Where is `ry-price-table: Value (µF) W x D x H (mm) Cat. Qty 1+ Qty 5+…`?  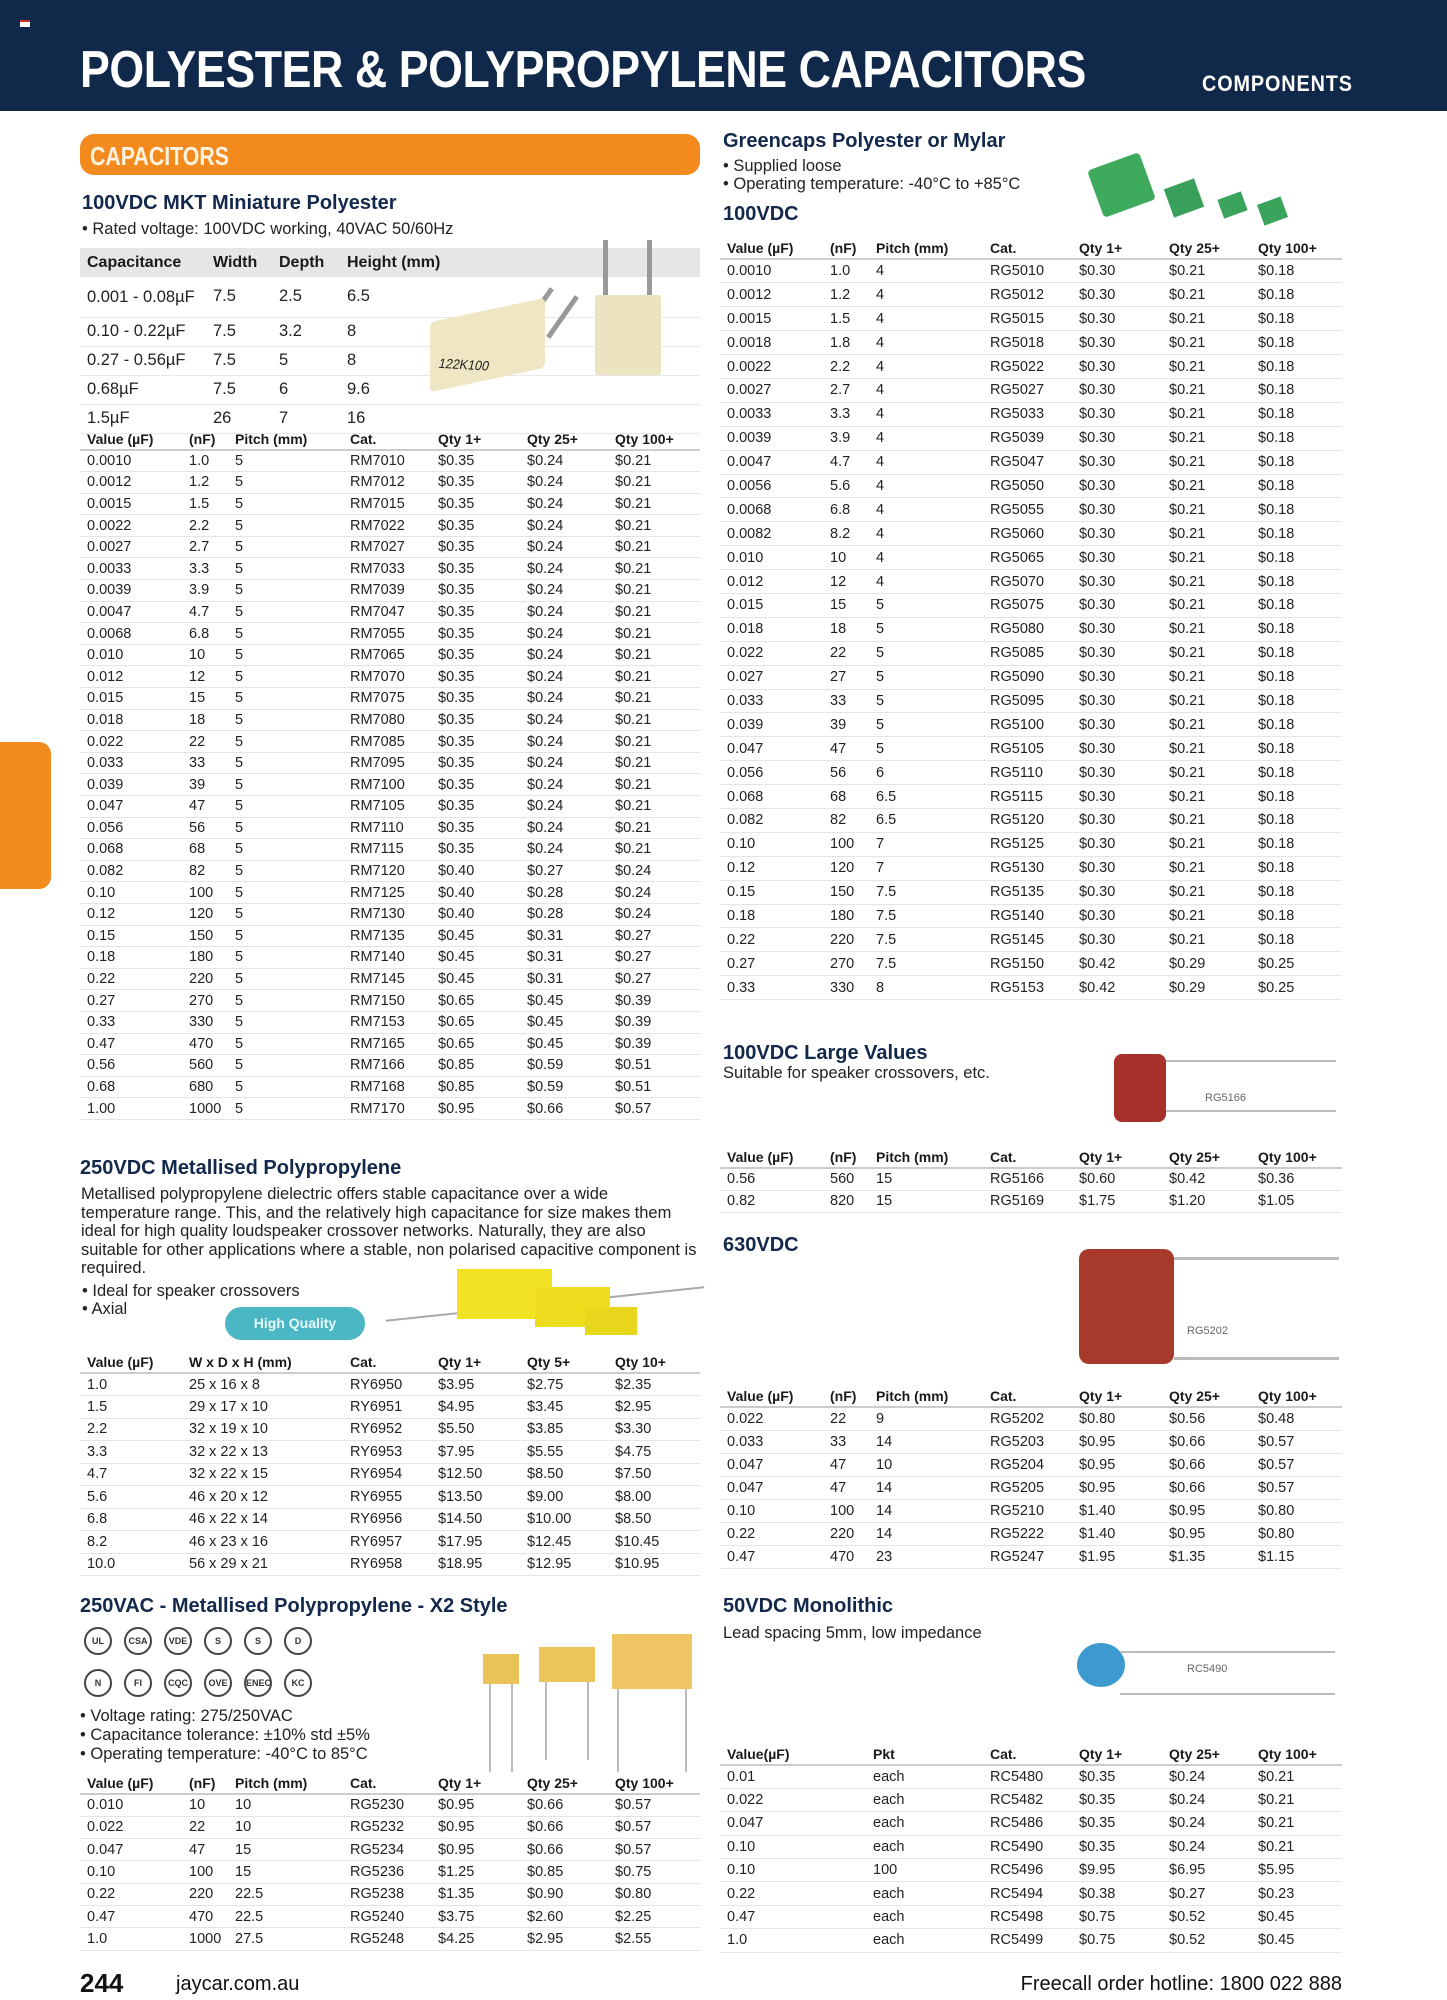
ry-price-table: Value (µF) W x D x H (mm) Cat. Qty 1+ Qty 5+… is located at coordinates (390, 1463).